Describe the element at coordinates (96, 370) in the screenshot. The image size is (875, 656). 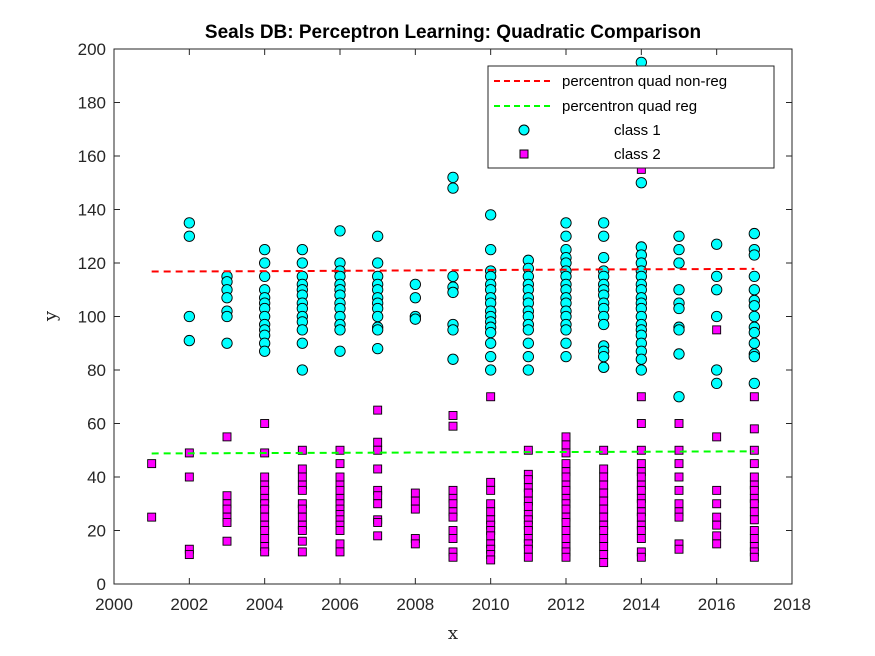
I see `y-tick-label: 80` at that location.